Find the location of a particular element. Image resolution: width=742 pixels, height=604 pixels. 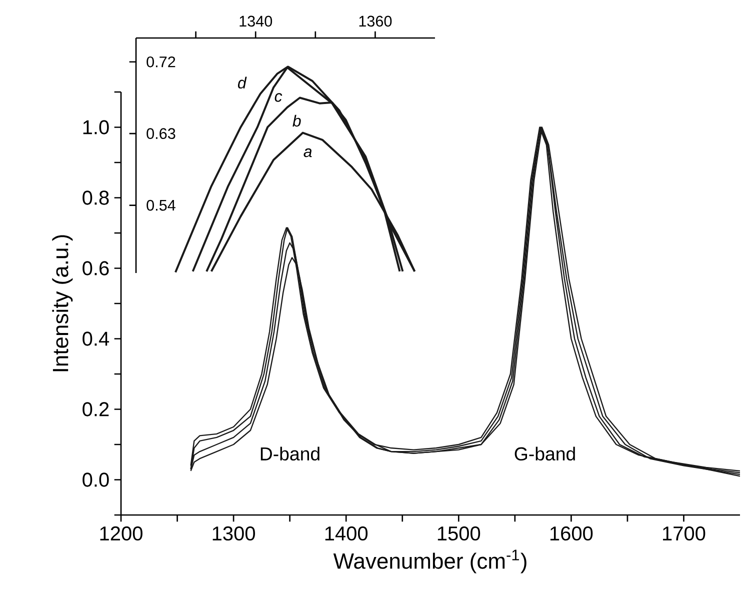

x-tick-label: 1200 is located at coordinates (121, 533).